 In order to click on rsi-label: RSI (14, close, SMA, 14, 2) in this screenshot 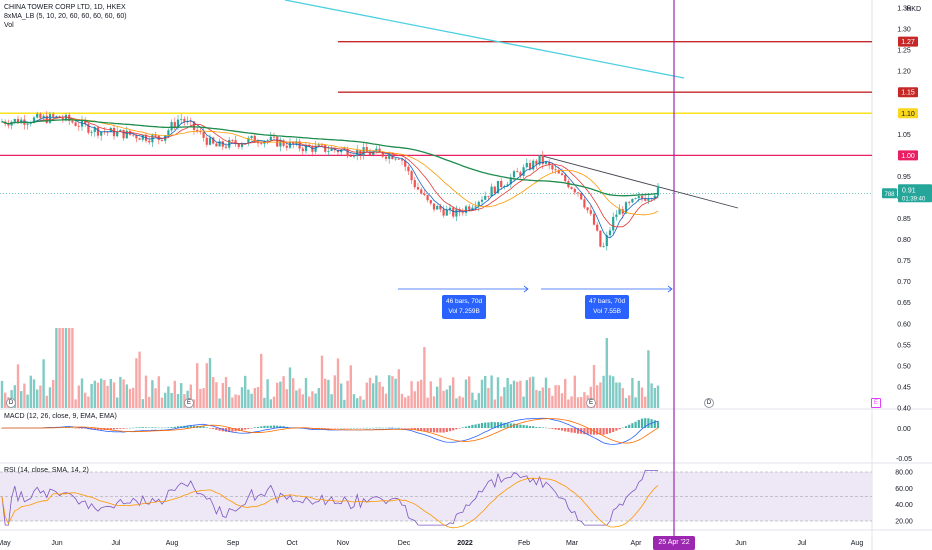, I will do `click(46, 470)`.